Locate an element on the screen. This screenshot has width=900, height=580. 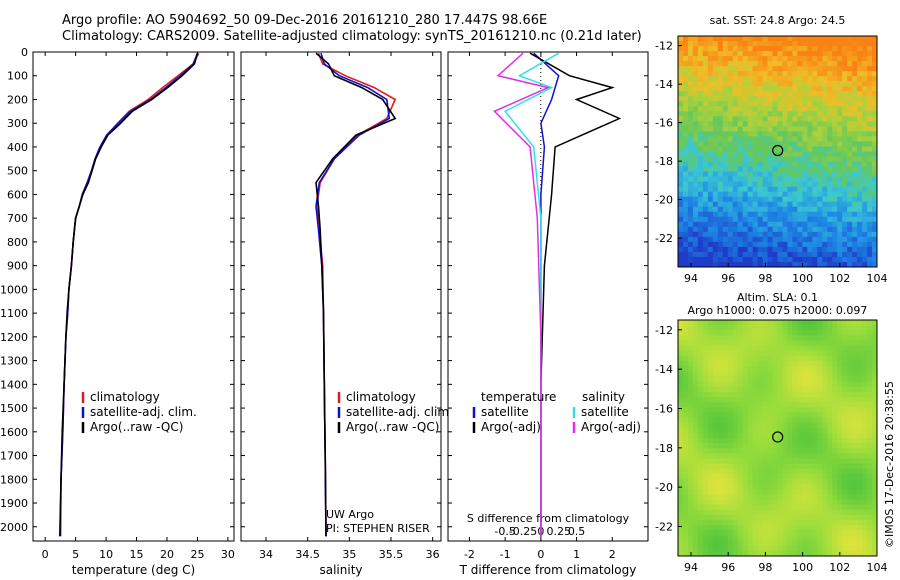
depth-tick-label: 1200 is located at coordinates (14, 337).